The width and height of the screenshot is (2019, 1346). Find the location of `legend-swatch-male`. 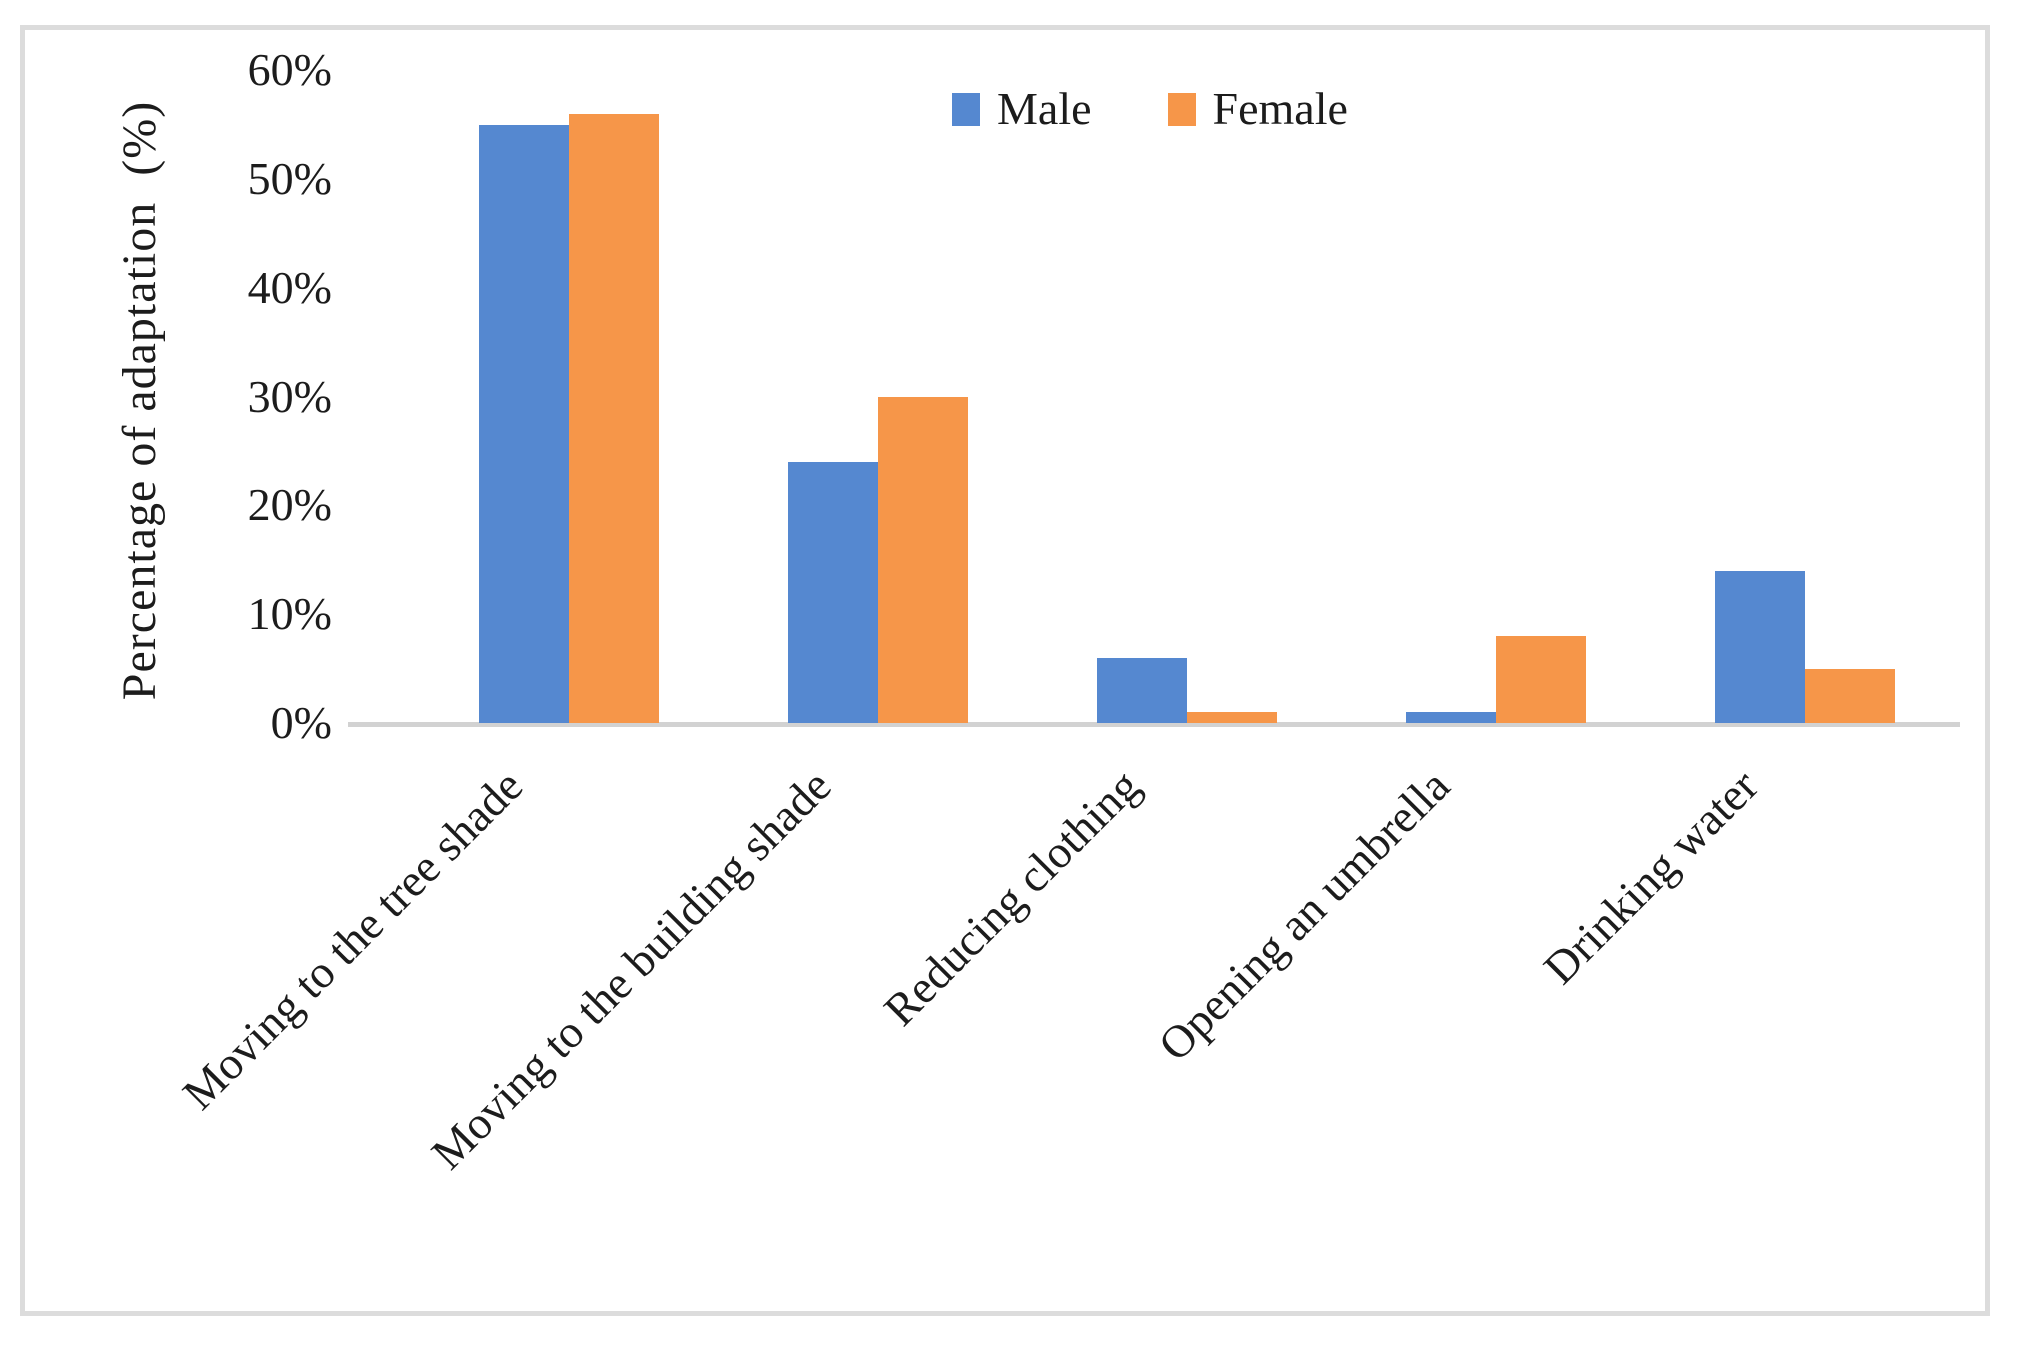

legend-swatch-male is located at coordinates (966, 109).